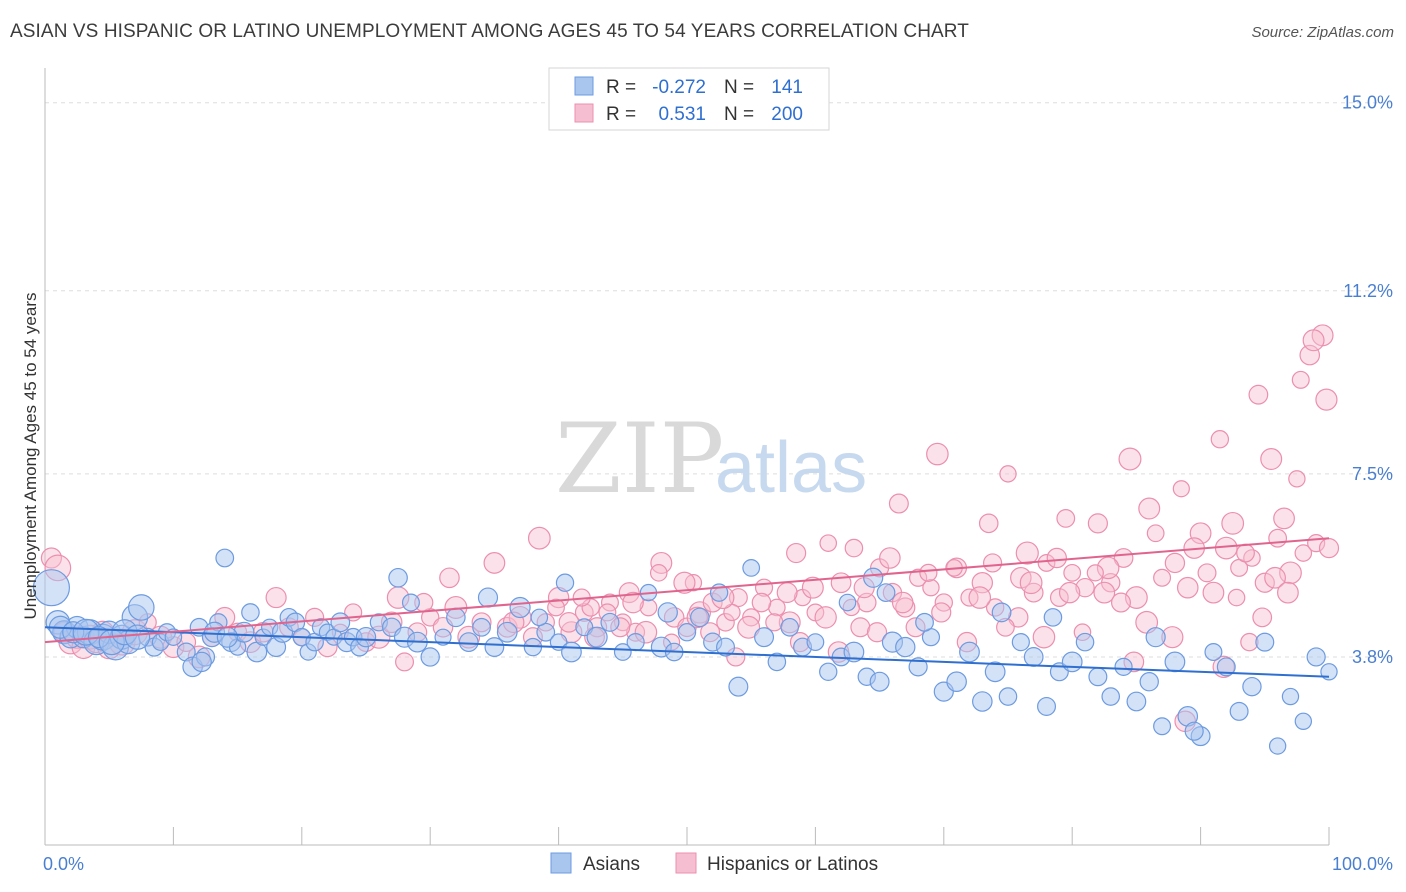 This screenshot has height=892, width=1406. Describe the element at coordinates (1372, 474) in the screenshot. I see `y-tick-label-1: 7.5%` at that location.